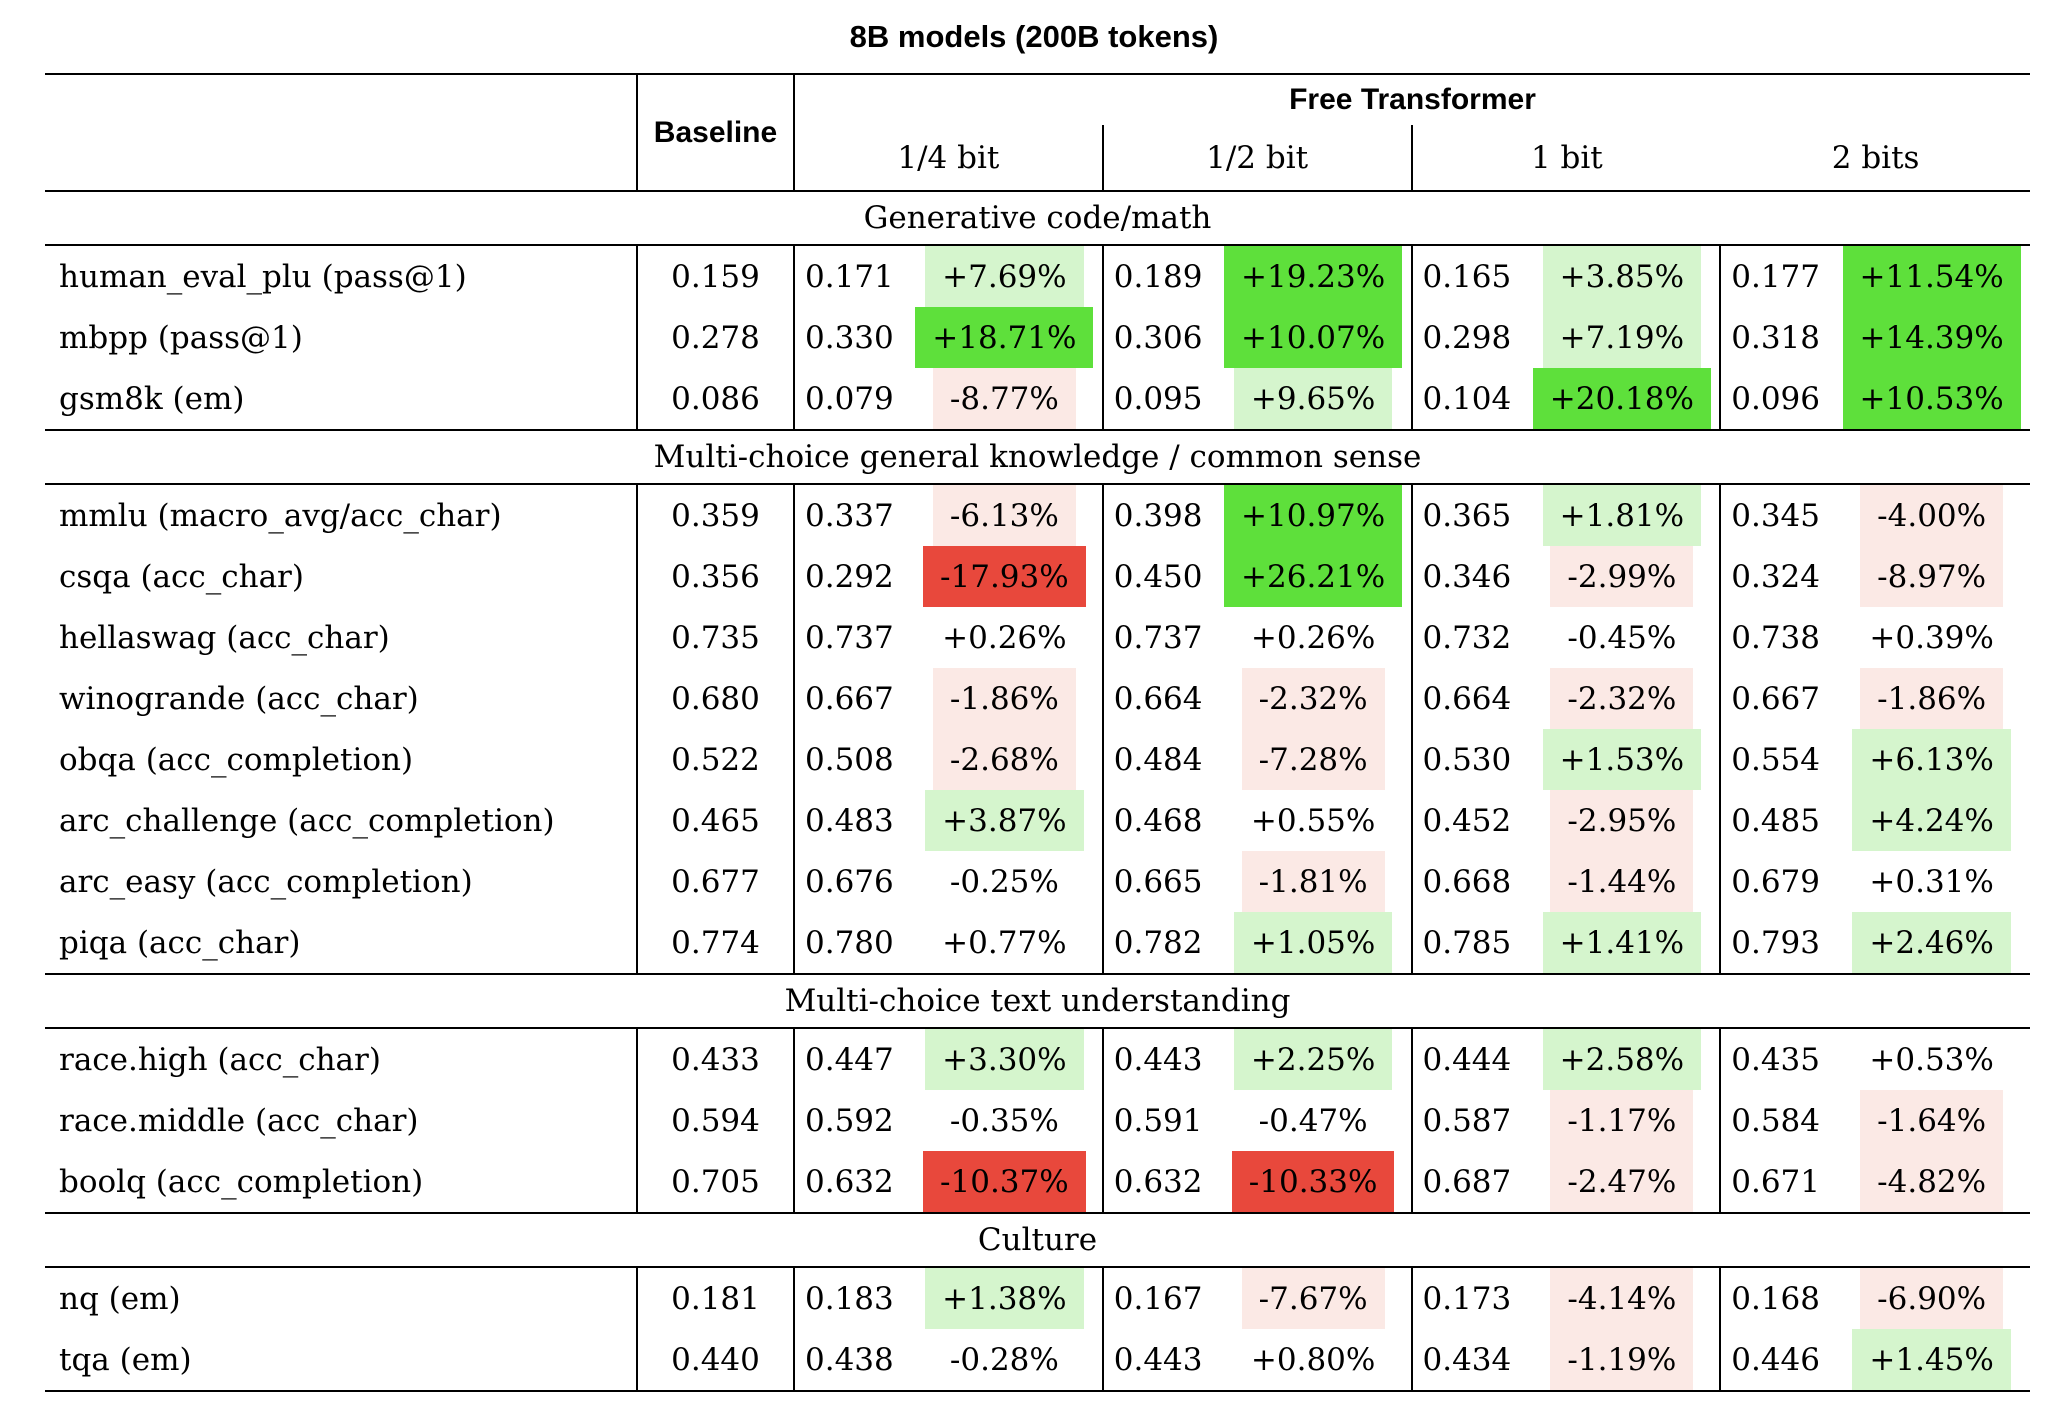 The width and height of the screenshot is (2068, 1402). I want to click on variant-delta: +0.55%, so click(1313, 820).